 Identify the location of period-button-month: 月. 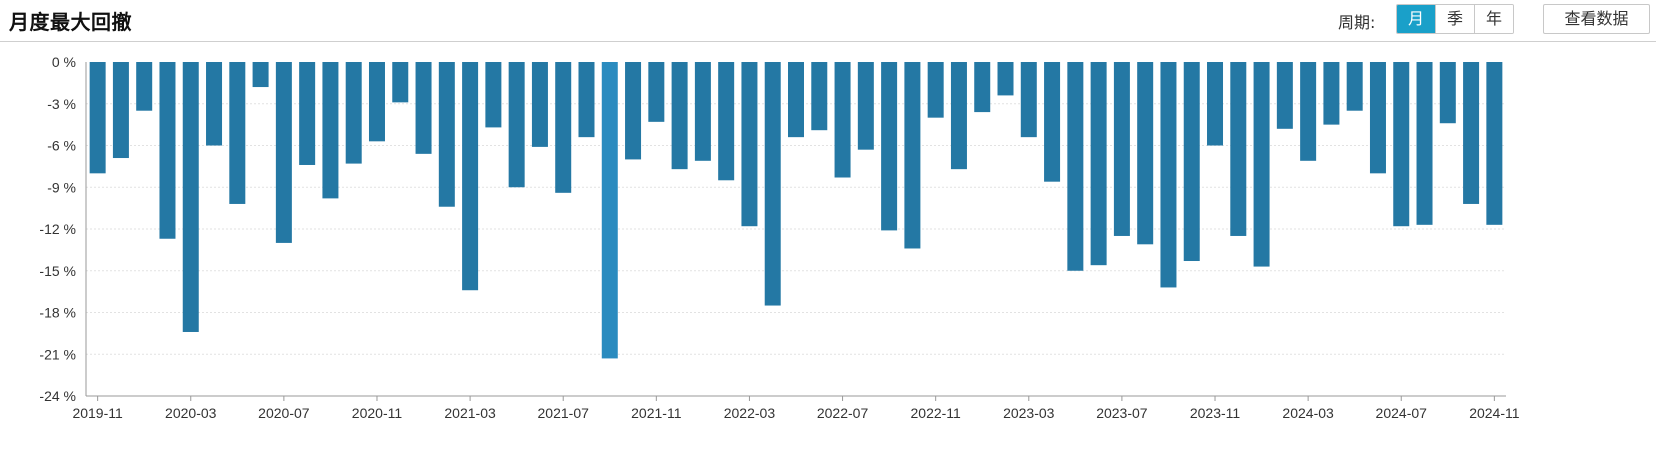
(1416, 19).